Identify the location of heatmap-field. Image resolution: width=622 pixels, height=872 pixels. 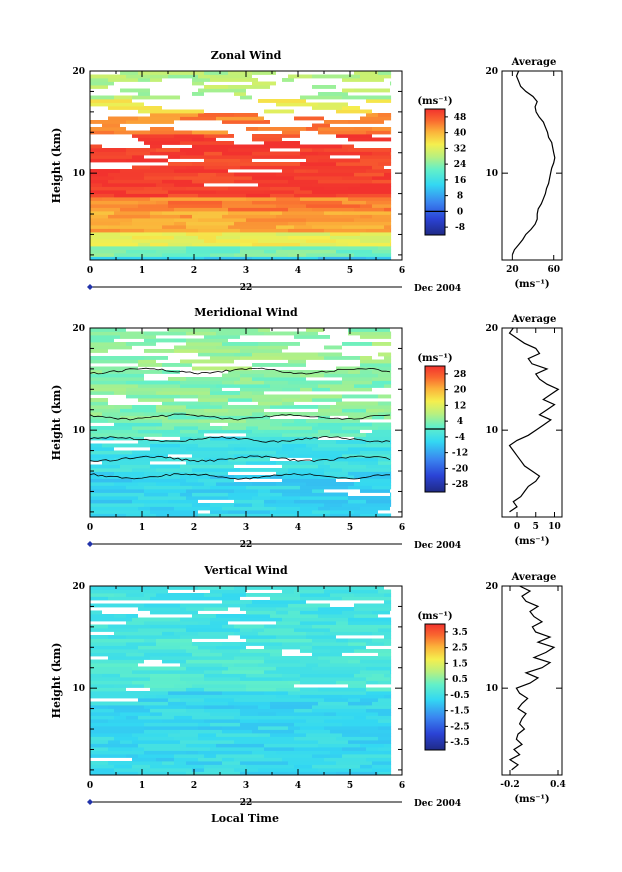
(241, 423).